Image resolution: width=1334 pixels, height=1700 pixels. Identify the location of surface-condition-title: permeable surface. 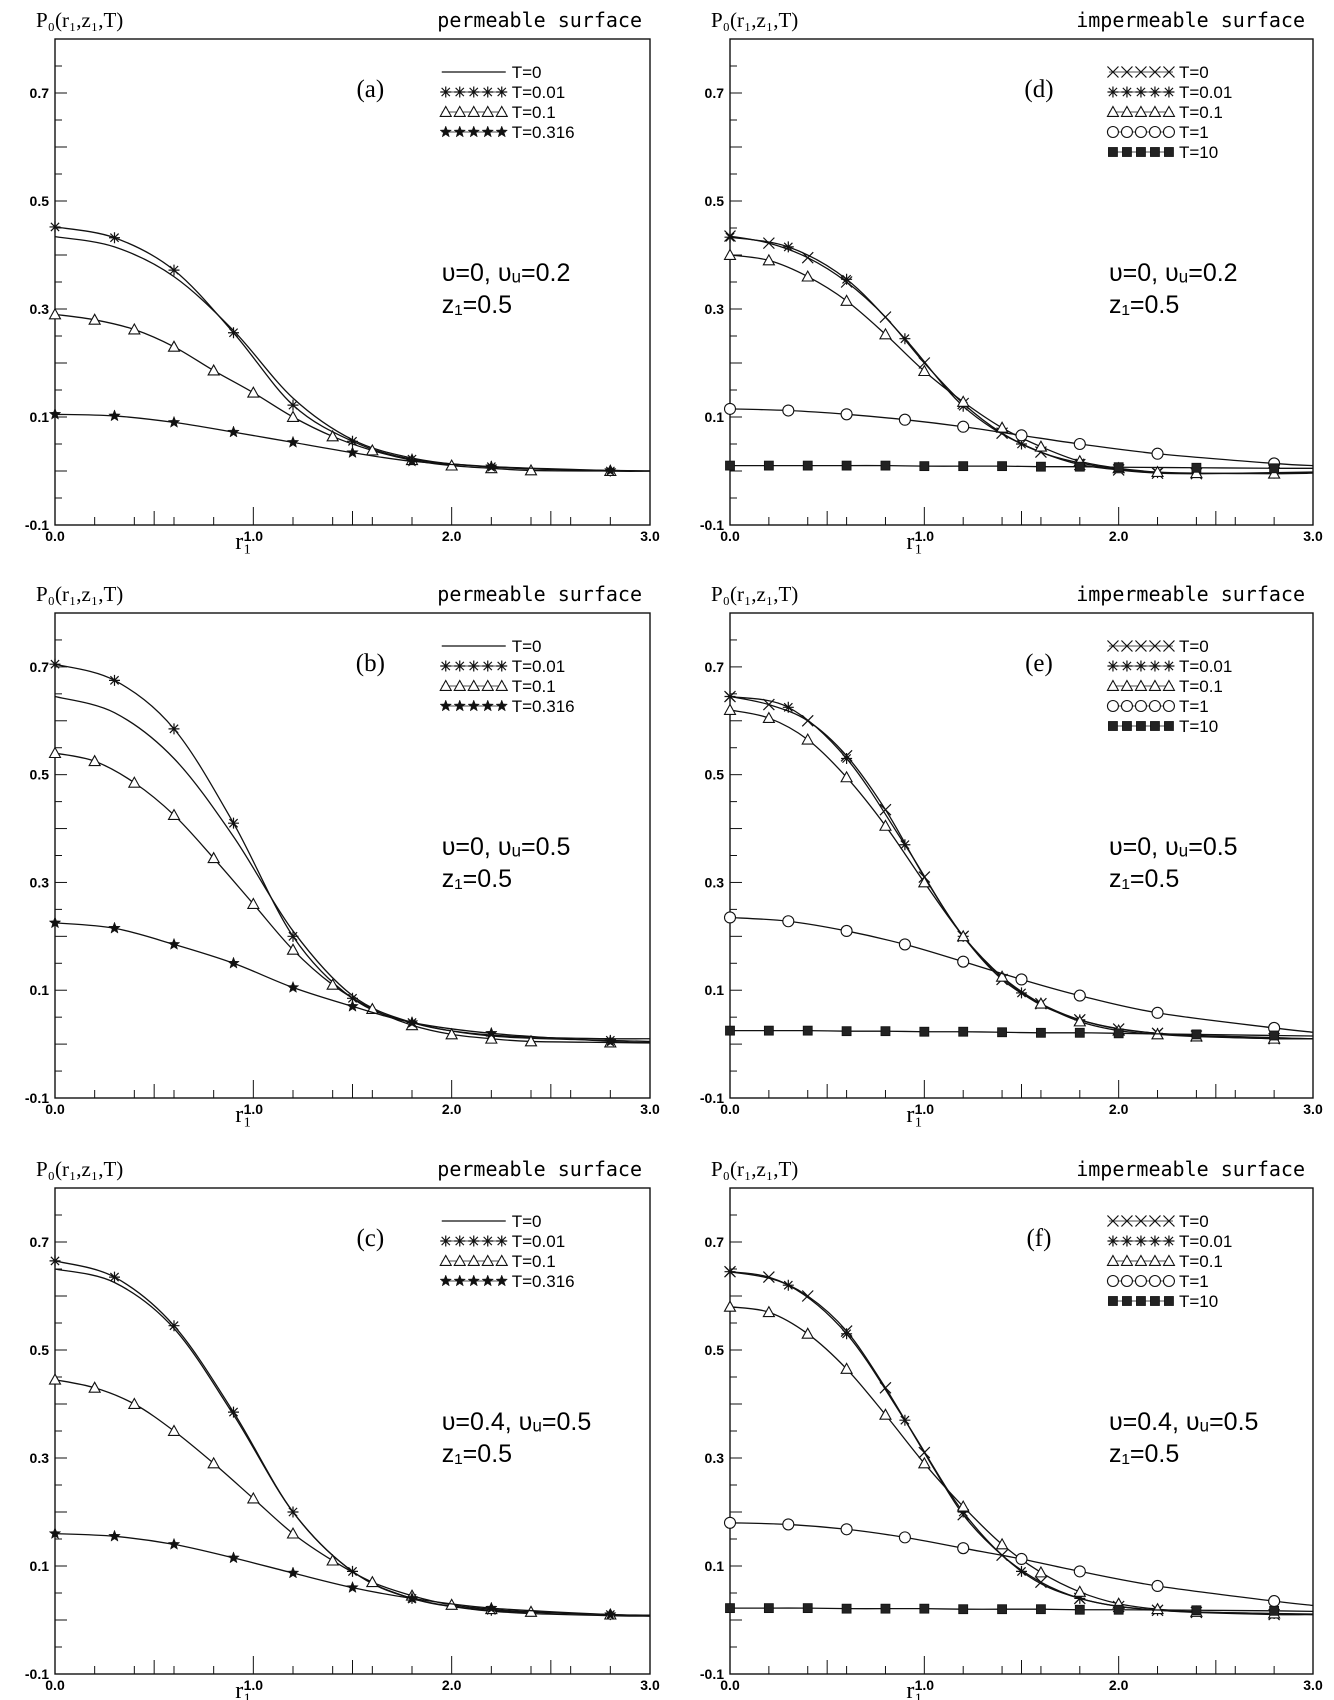
(539, 20).